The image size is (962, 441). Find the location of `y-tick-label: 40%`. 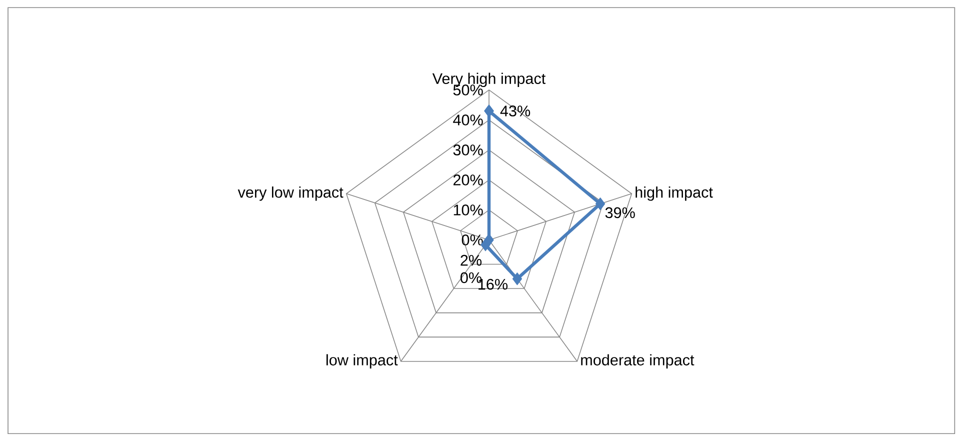

y-tick-label: 40% is located at coordinates (468, 120).